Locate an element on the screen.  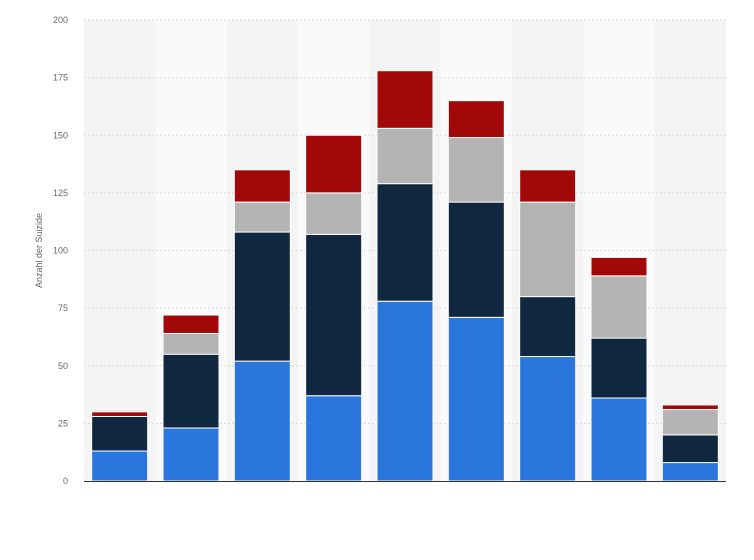
y-tick-label: 0 is located at coordinates (65, 481).